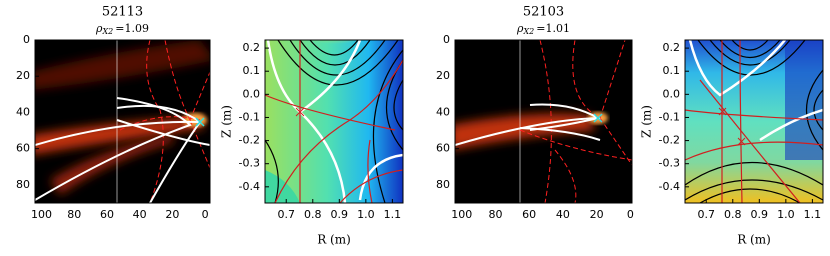  Describe the element at coordinates (543, 12) in the screenshot. I see `chart-title: 52103` at that location.